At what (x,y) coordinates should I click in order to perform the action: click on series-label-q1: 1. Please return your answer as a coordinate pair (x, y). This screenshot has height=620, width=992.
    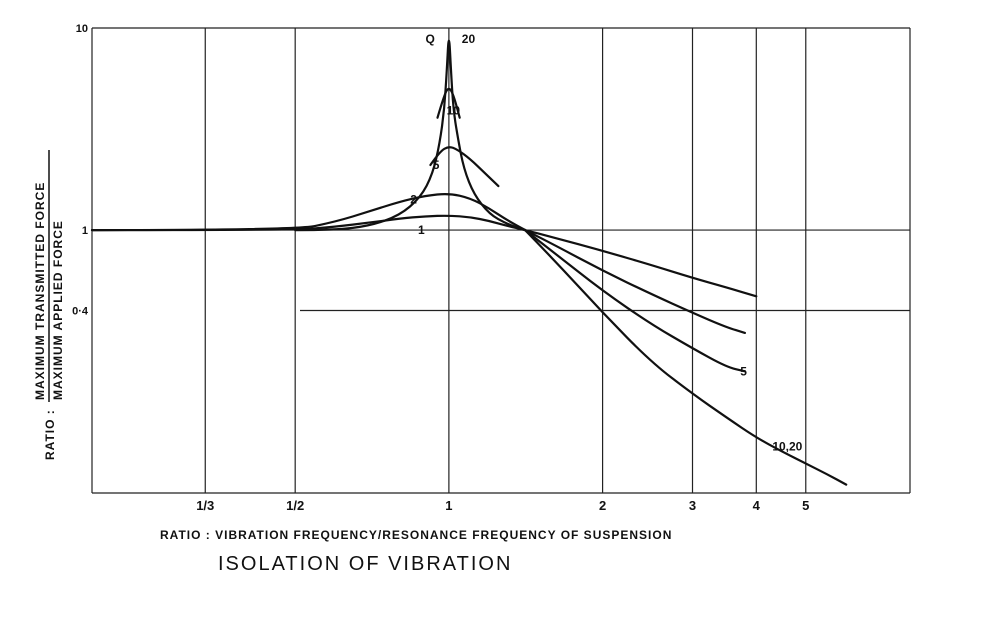
    Looking at the image, I should click on (421, 230).